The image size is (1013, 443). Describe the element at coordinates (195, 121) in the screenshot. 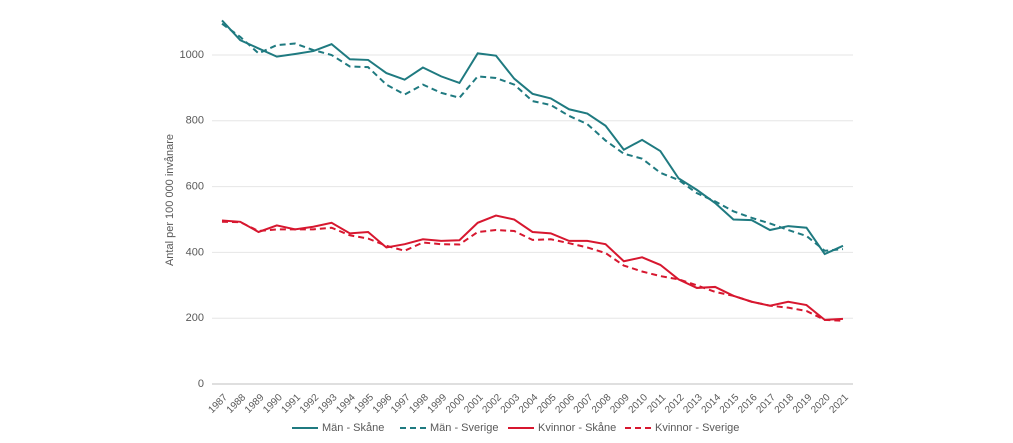

I see `y-tick-label: 800` at that location.